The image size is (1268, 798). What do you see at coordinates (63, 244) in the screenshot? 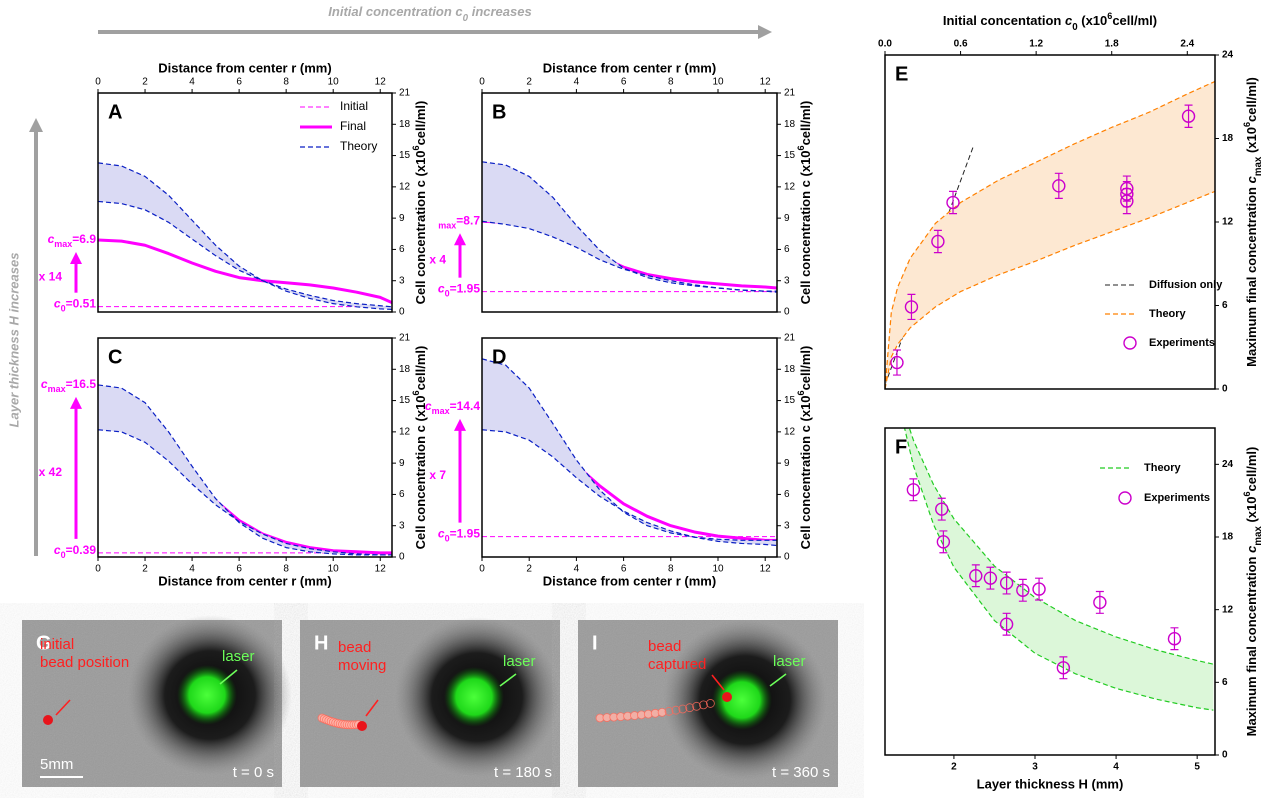
I see `cmax-label-part: max` at bounding box center [63, 244].